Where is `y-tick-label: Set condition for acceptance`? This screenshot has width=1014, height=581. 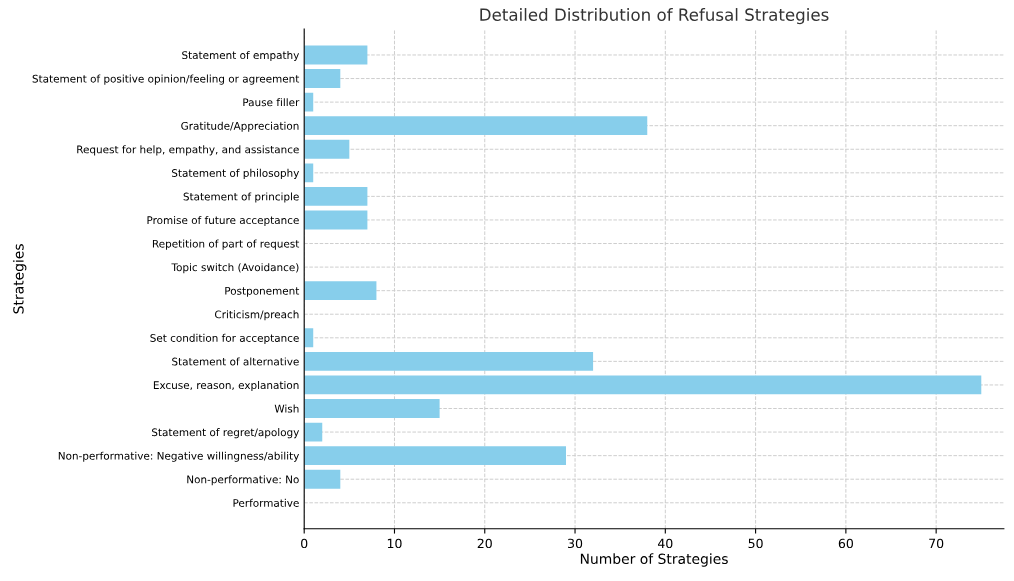
y-tick-label: Set condition for acceptance is located at coordinates (224, 338).